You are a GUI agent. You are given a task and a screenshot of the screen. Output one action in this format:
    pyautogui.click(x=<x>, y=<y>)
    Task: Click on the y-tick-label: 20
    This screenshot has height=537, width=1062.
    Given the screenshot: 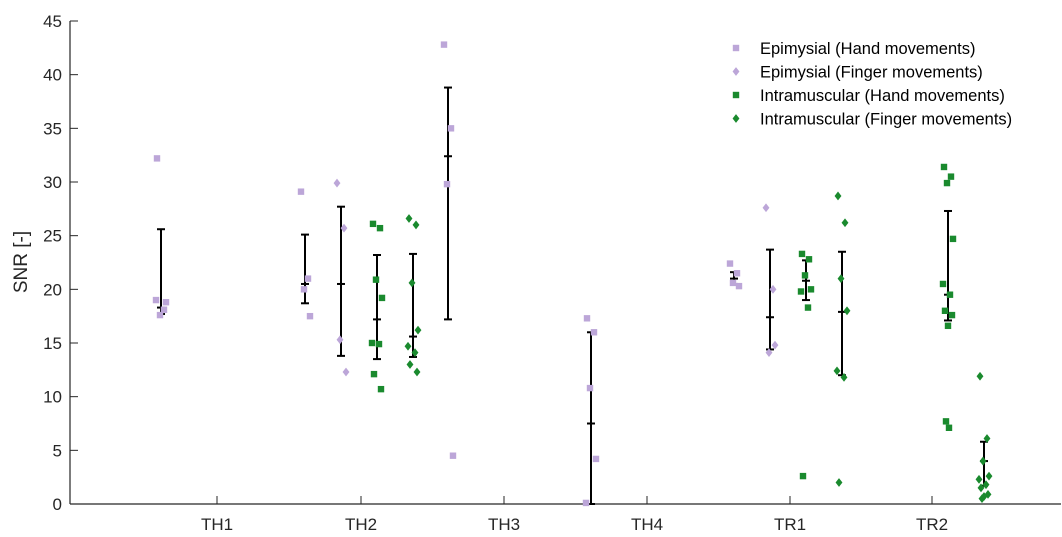 What is the action you would take?
    pyautogui.click(x=52, y=289)
    